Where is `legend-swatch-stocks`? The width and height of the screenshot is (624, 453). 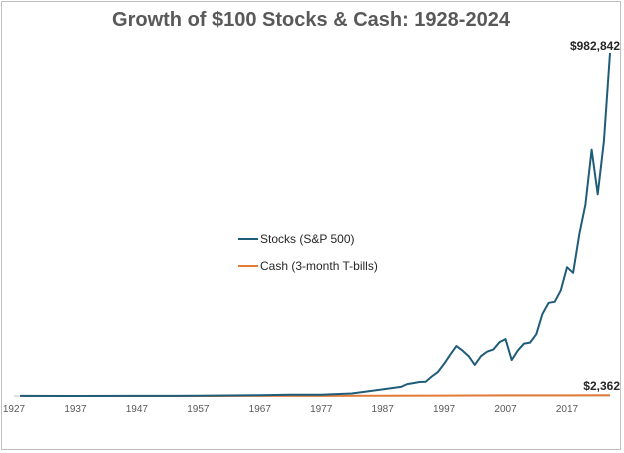 legend-swatch-stocks is located at coordinates (248, 239).